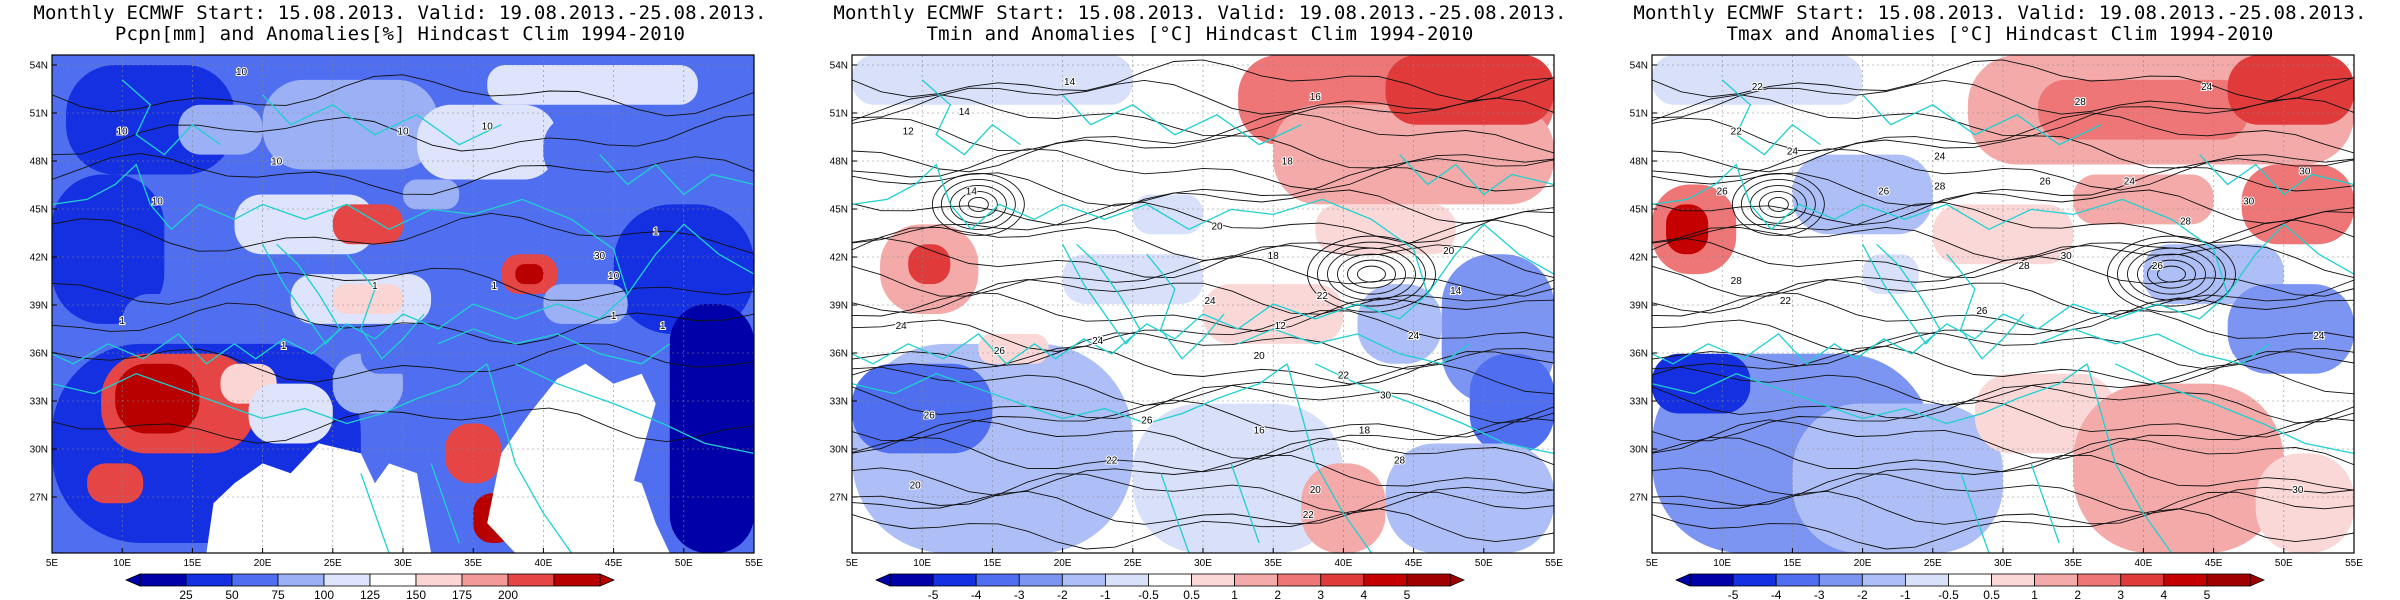 This screenshot has width=2400, height=600. What do you see at coordinates (278, 594) in the screenshot?
I see `colorbar-label: 75` at bounding box center [278, 594].